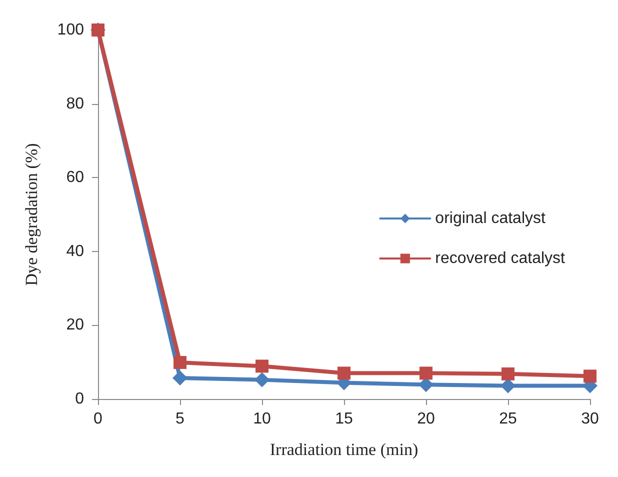 The width and height of the screenshot is (618, 477). Describe the element at coordinates (590, 419) in the screenshot. I see `x-tick-label: 30` at that location.